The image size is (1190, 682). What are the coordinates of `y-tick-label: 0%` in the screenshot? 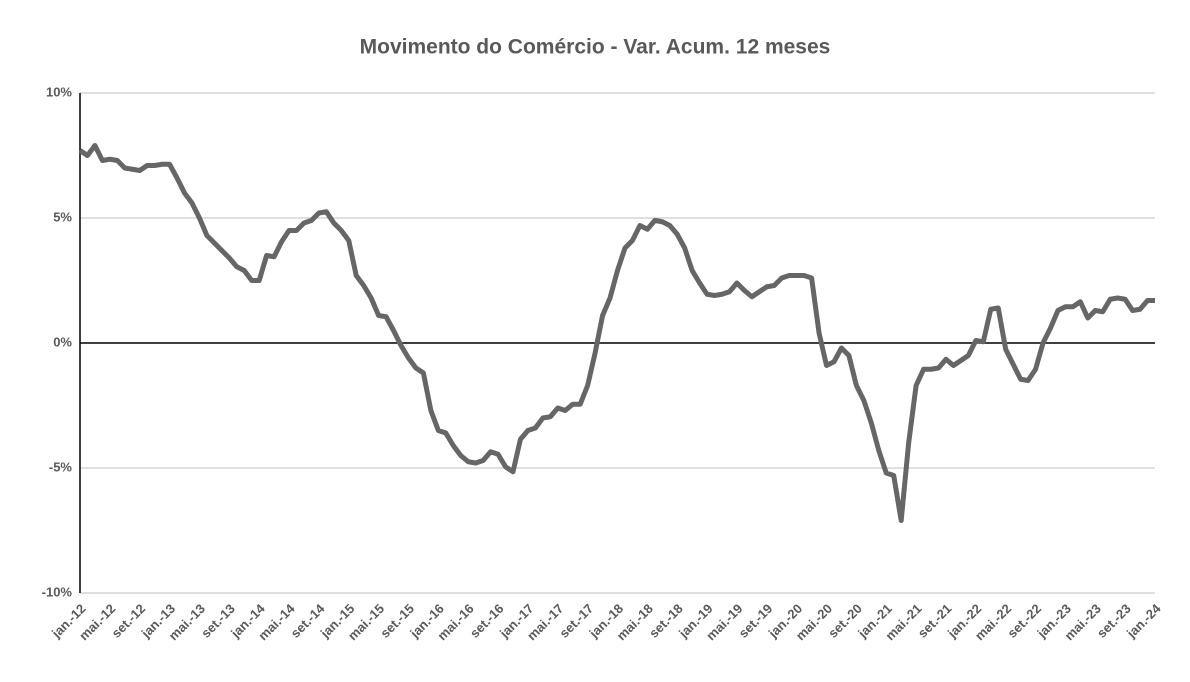 It's located at (62, 341).